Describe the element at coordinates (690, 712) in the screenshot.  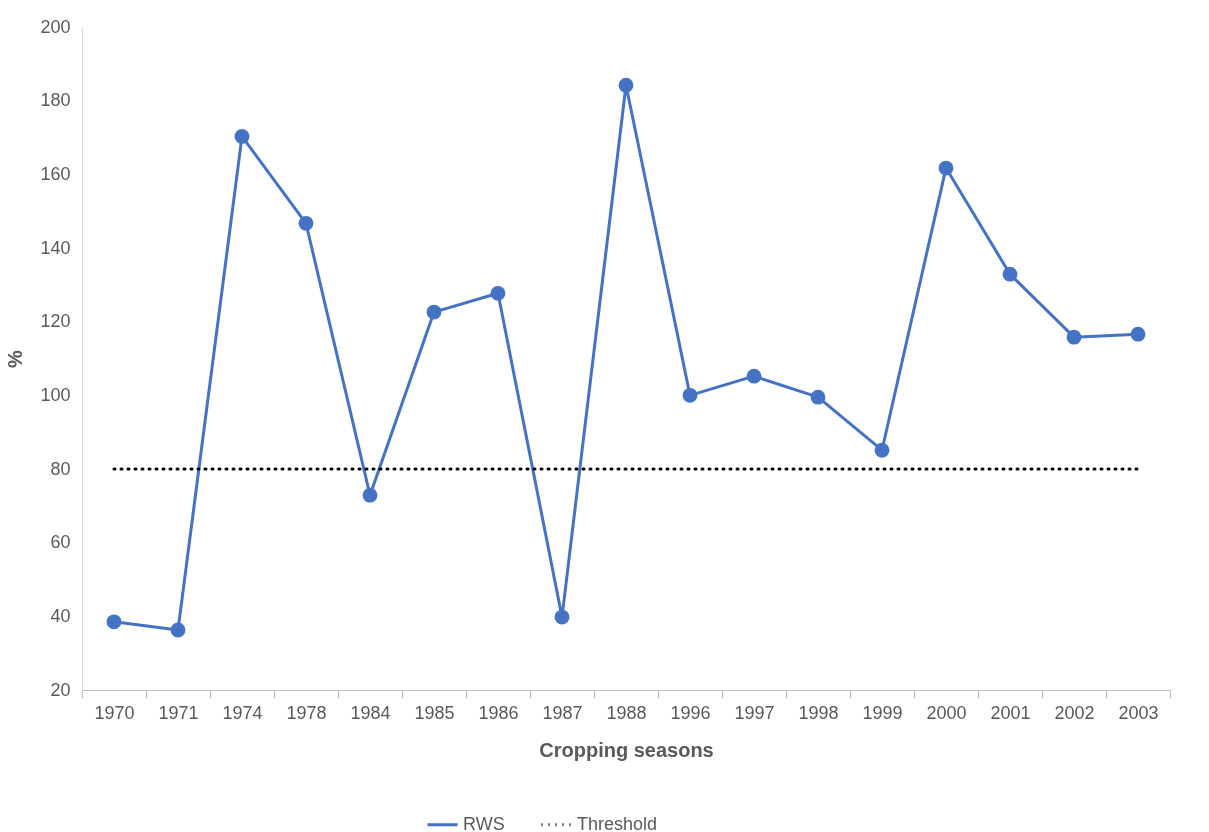
I see `x-tick-label: 1996` at that location.